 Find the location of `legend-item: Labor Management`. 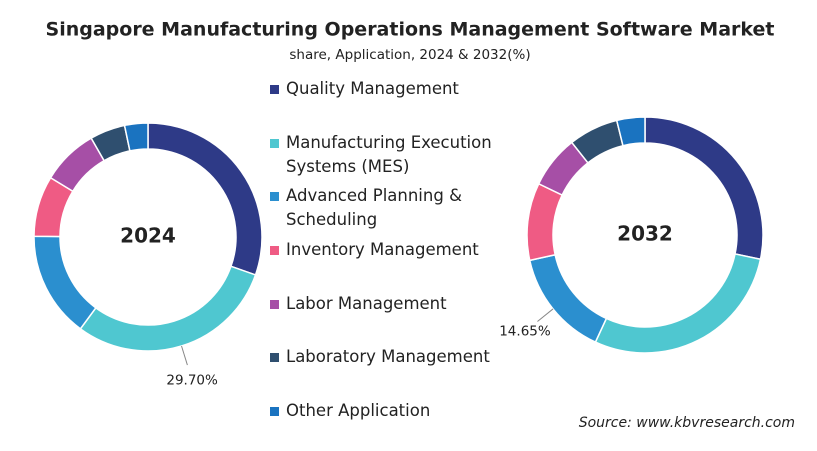

legend-item: Labor Management is located at coordinates (385, 304).